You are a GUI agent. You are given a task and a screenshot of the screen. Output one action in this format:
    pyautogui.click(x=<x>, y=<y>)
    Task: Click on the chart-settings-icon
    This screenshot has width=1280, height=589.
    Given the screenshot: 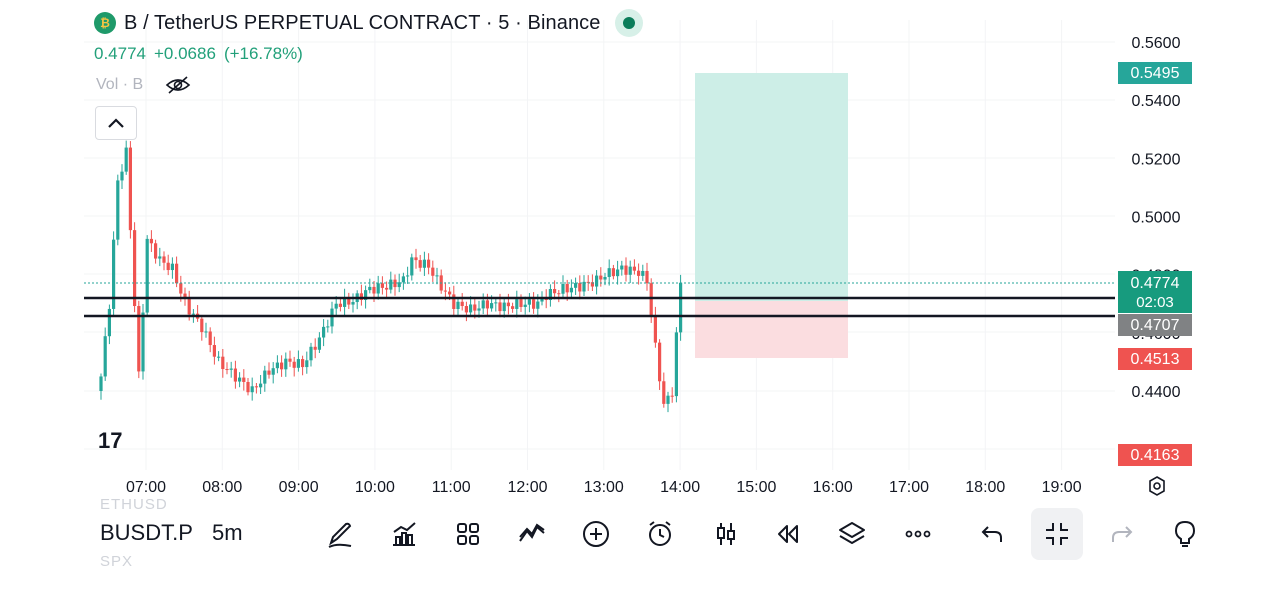 What is the action you would take?
    pyautogui.click(x=1157, y=486)
    